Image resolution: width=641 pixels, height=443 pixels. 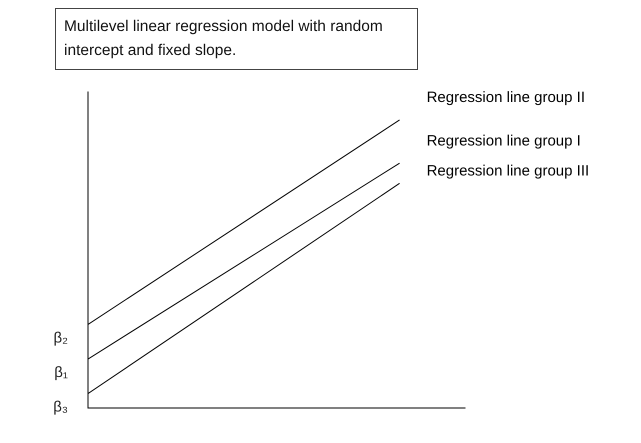 I want to click on series-label: Regression line group III, so click(x=508, y=171).